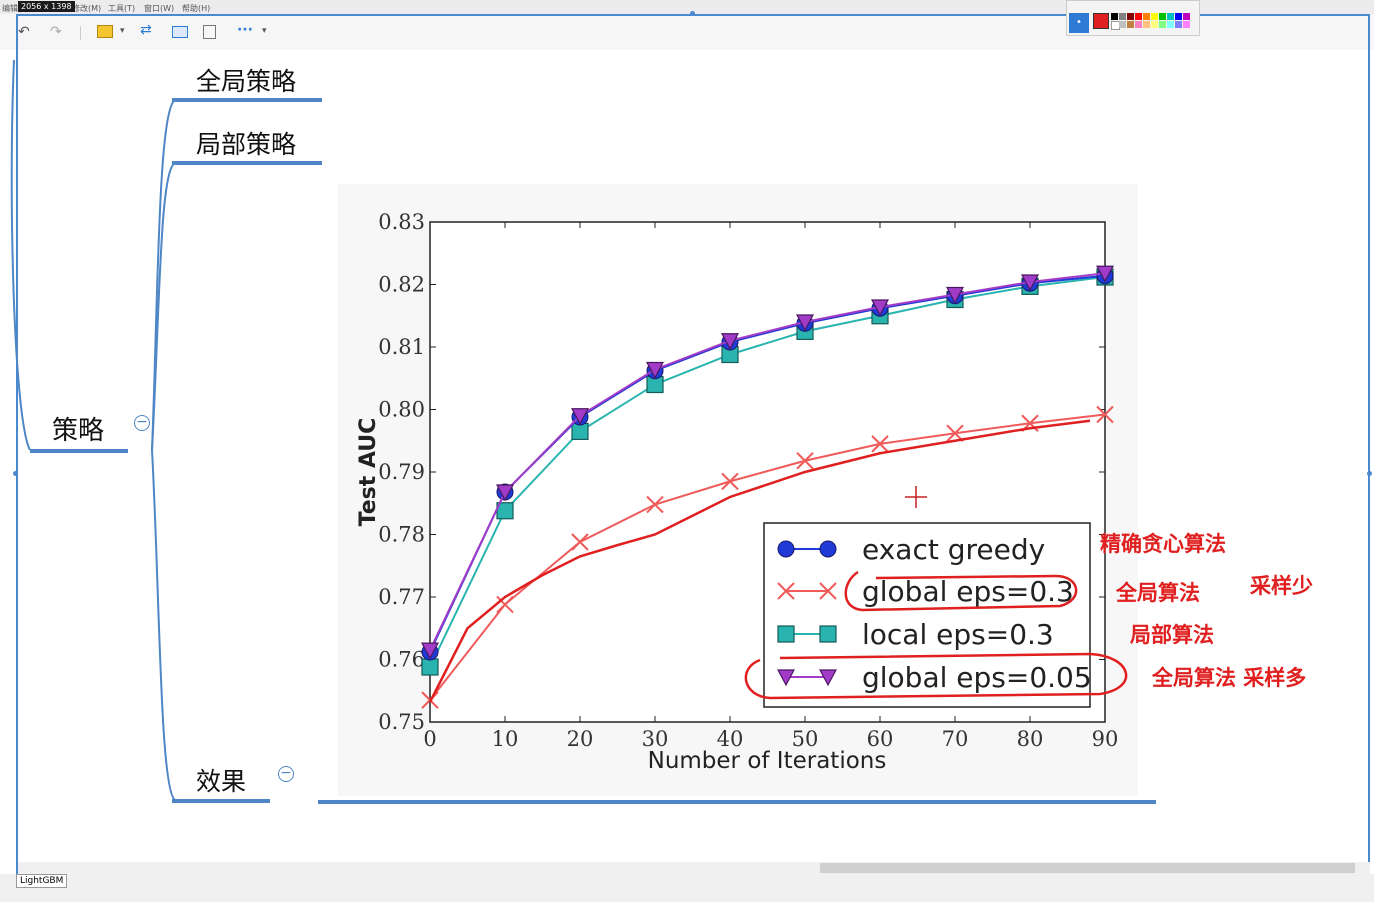 The image size is (1374, 902). Describe the element at coordinates (1172, 635) in the screenshot. I see `annotation-local-03: 局部算法` at that location.